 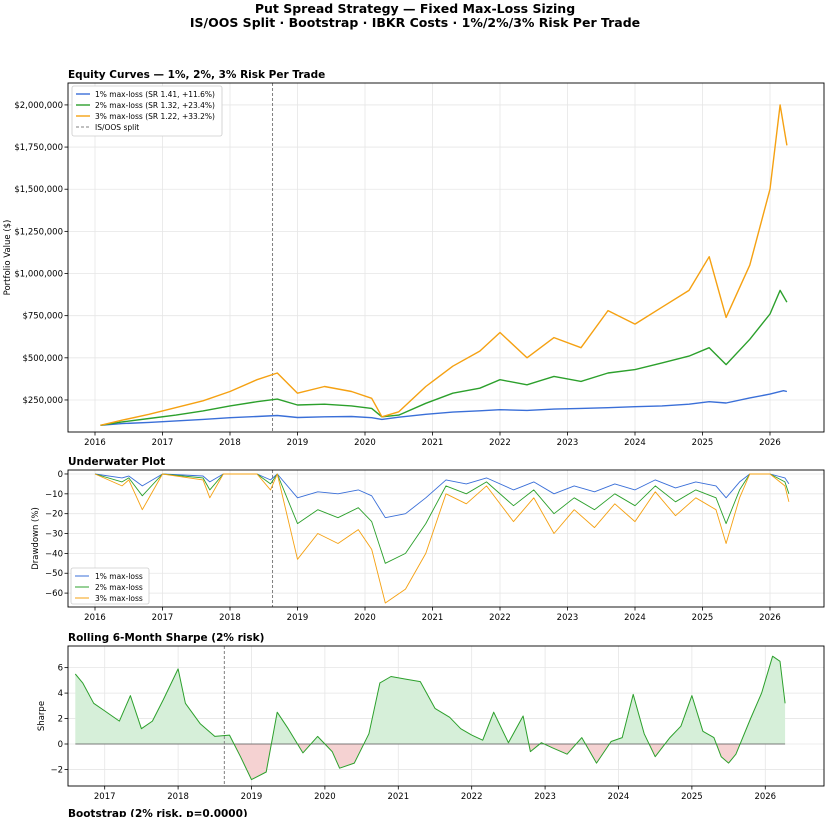 What do you see at coordinates (155, 94) in the screenshot?
I see `legend-label: 1% max-loss (SR 1.41, +11.6%)` at bounding box center [155, 94].